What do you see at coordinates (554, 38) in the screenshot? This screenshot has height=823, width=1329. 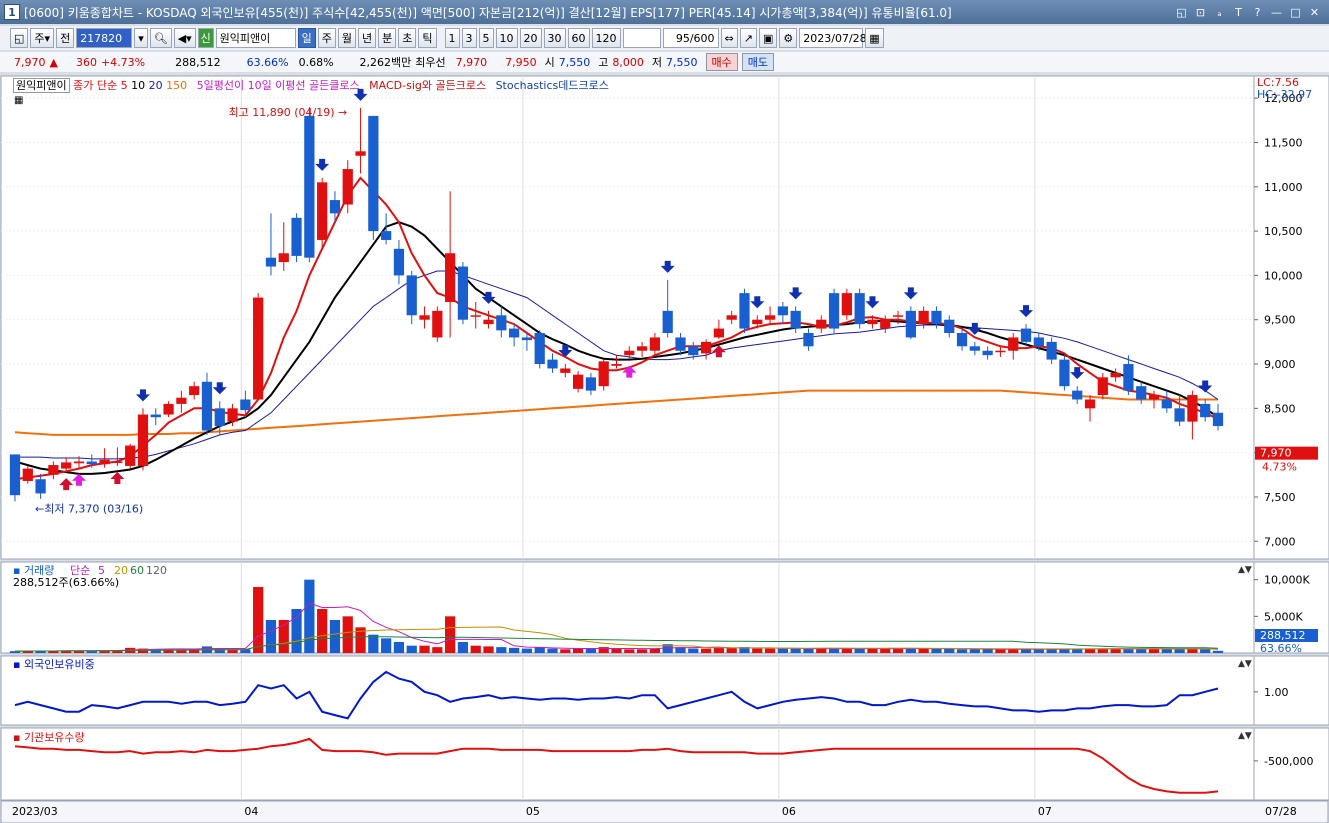 I see `interval-30: 30` at bounding box center [554, 38].